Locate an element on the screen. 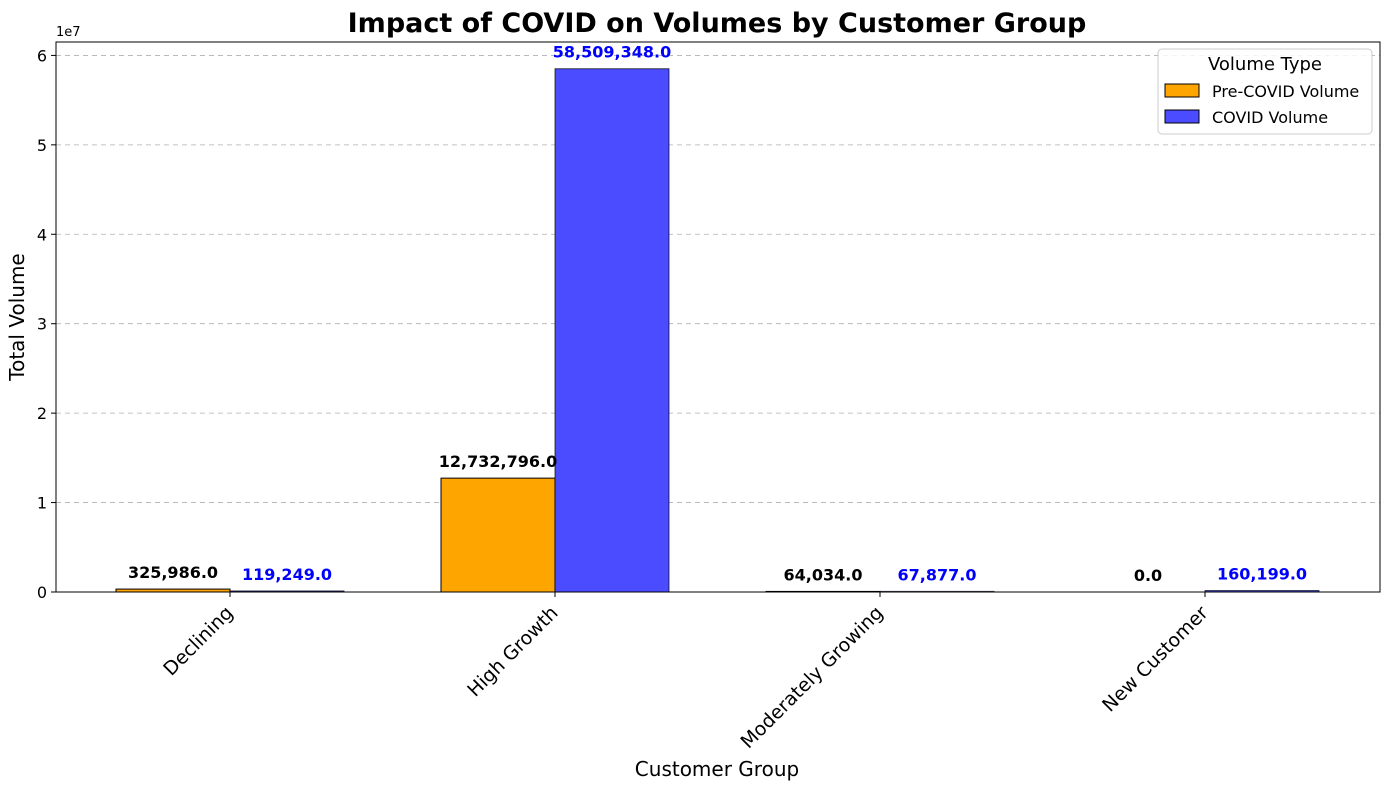  legend-title: Volume Type is located at coordinates (1265, 64).